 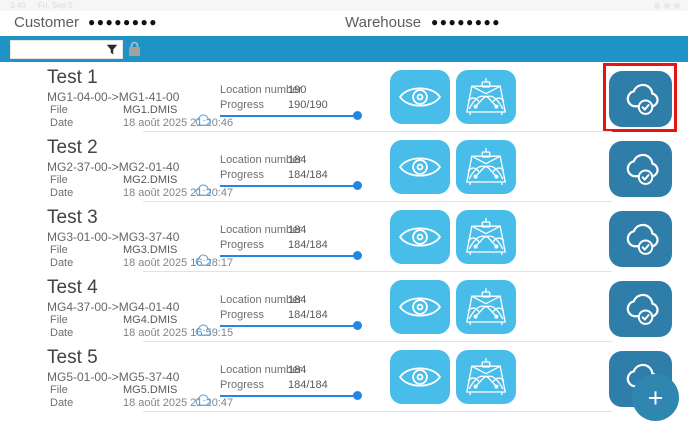 What do you see at coordinates (150, 320) in the screenshot?
I see `file-value: MG4.DMIS` at bounding box center [150, 320].